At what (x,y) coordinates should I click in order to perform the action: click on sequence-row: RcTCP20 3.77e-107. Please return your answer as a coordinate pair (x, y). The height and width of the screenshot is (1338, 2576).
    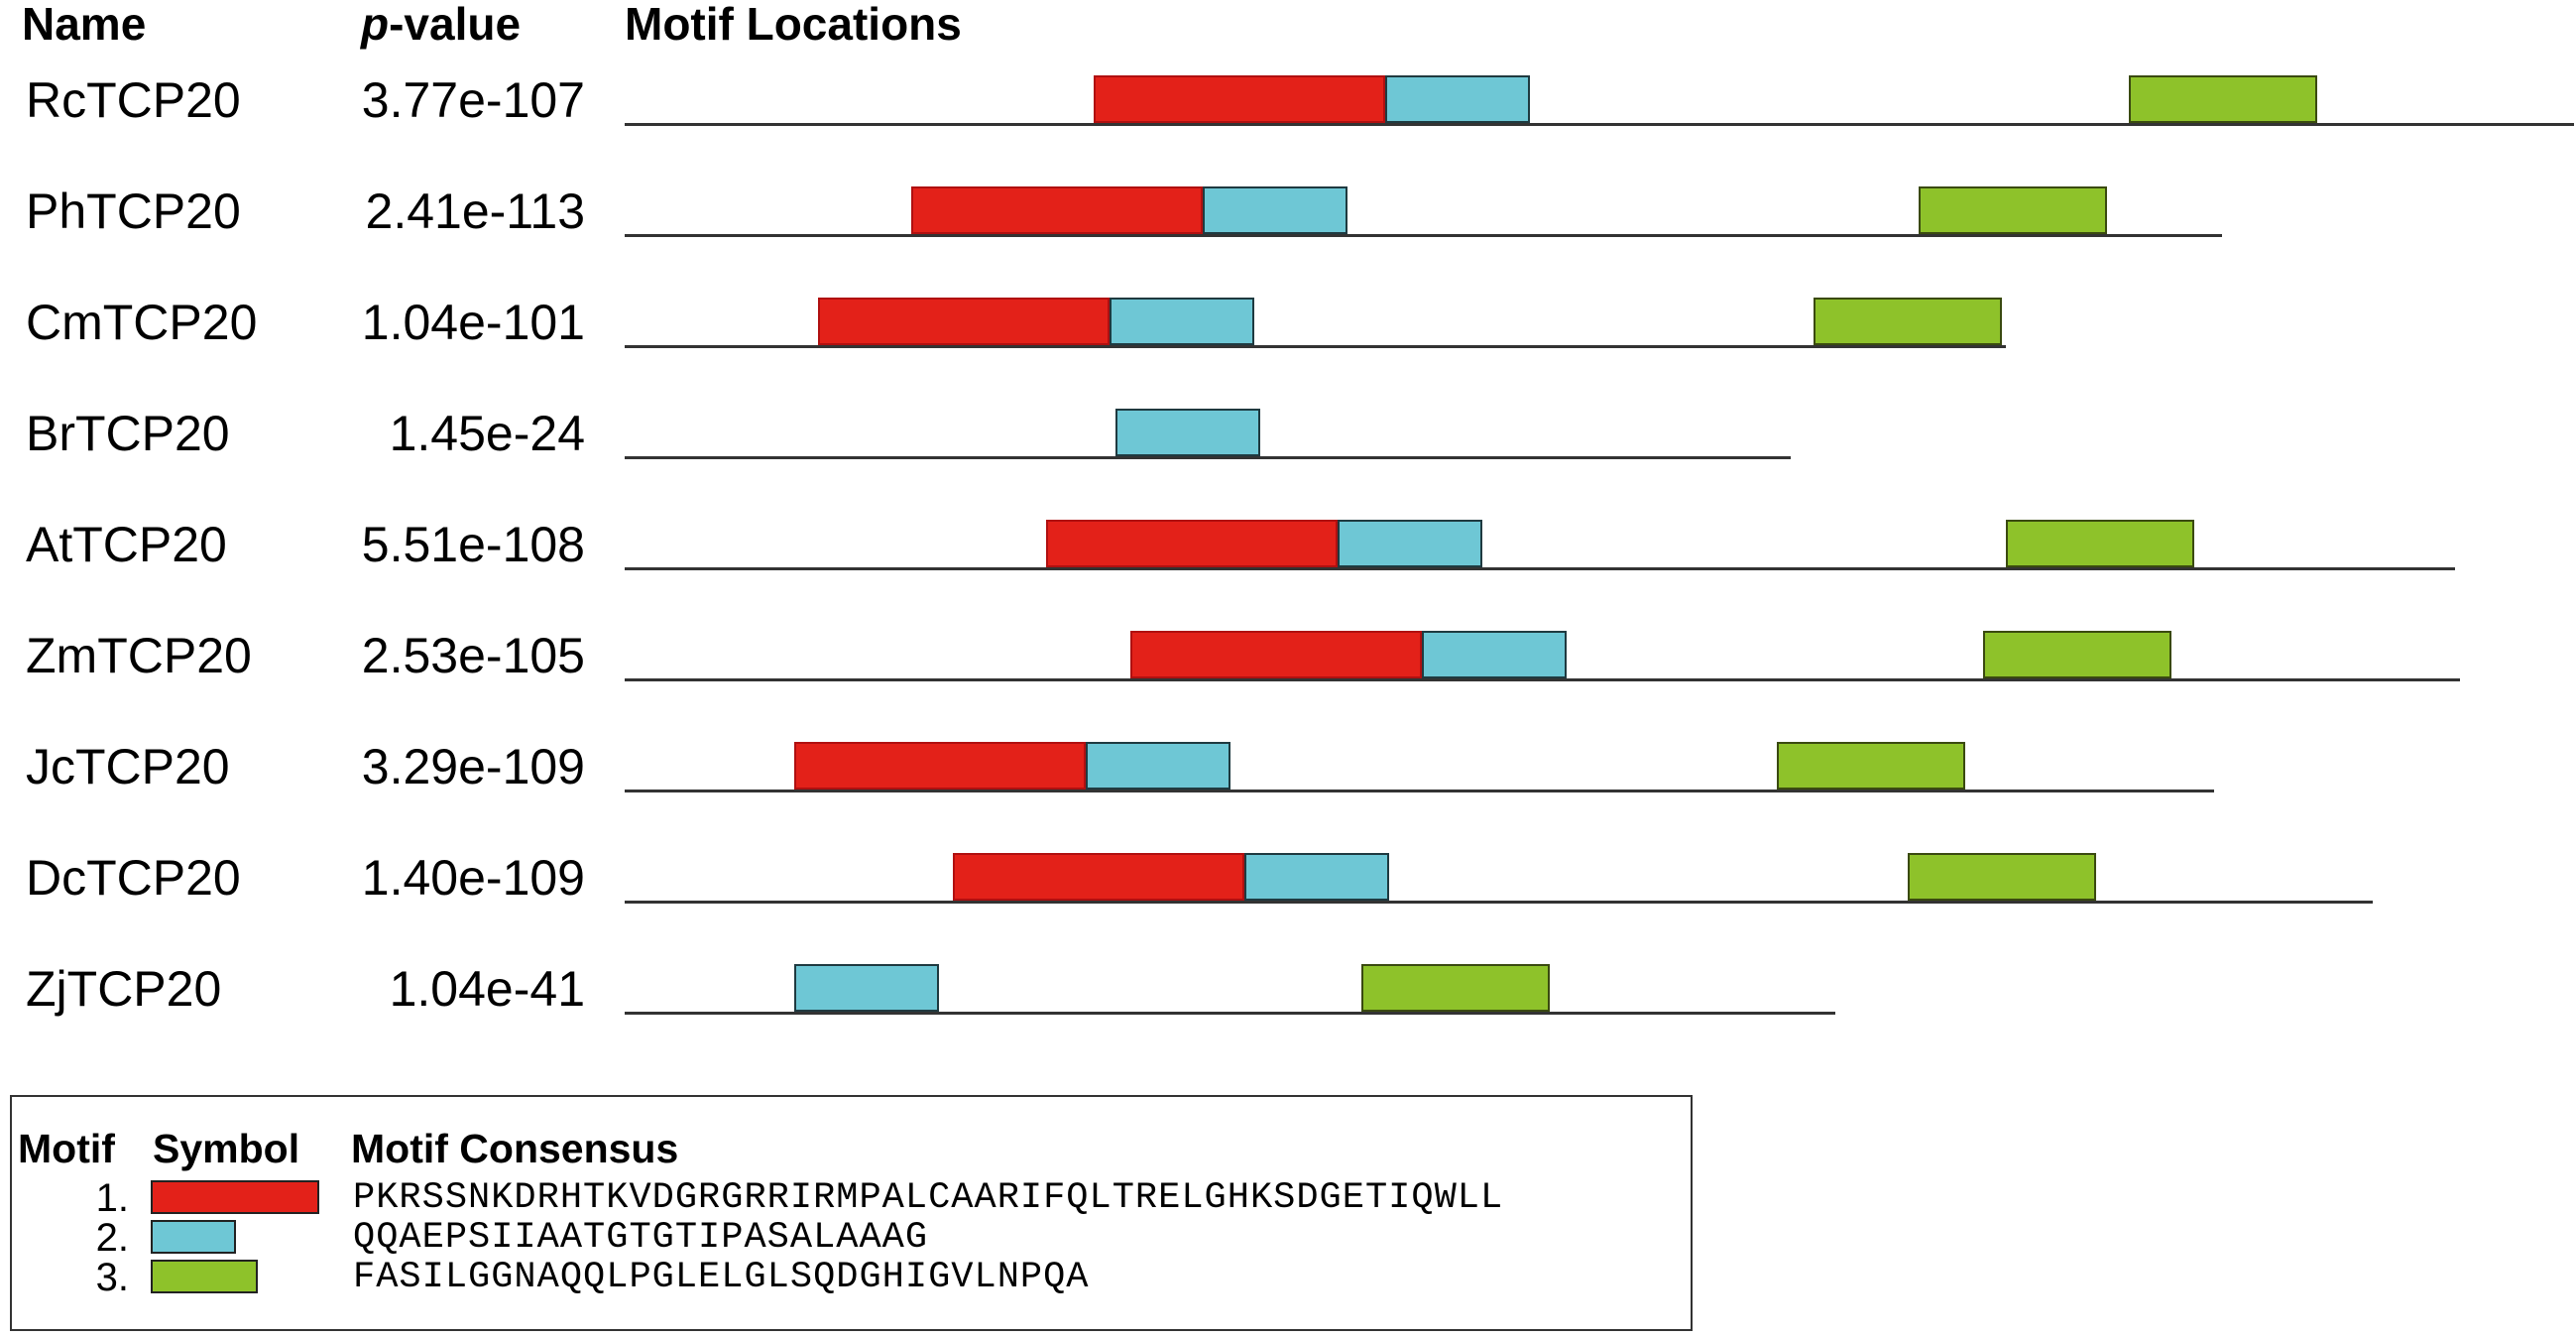
    Looking at the image, I should click on (1288, 71).